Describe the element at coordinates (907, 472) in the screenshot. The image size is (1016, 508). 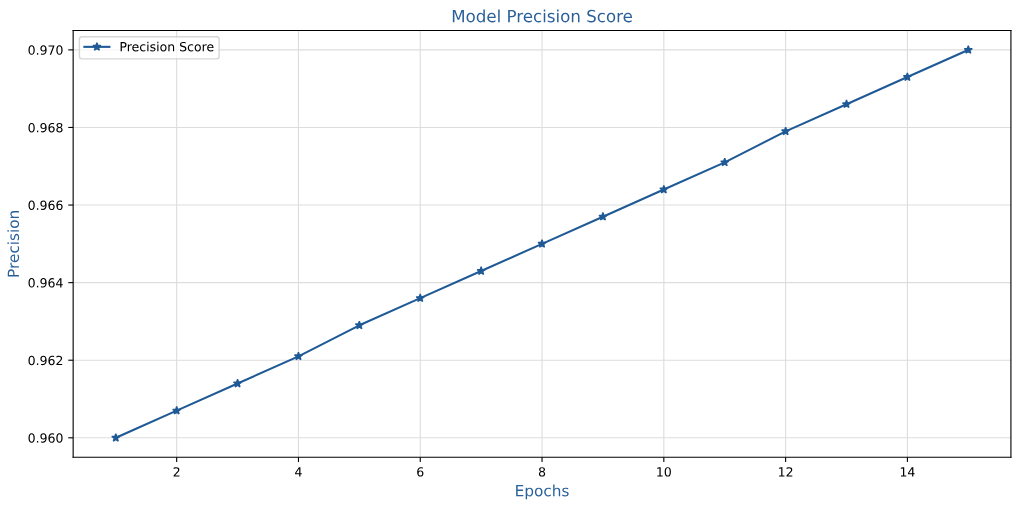
I see `x-tick-label: 14` at that location.